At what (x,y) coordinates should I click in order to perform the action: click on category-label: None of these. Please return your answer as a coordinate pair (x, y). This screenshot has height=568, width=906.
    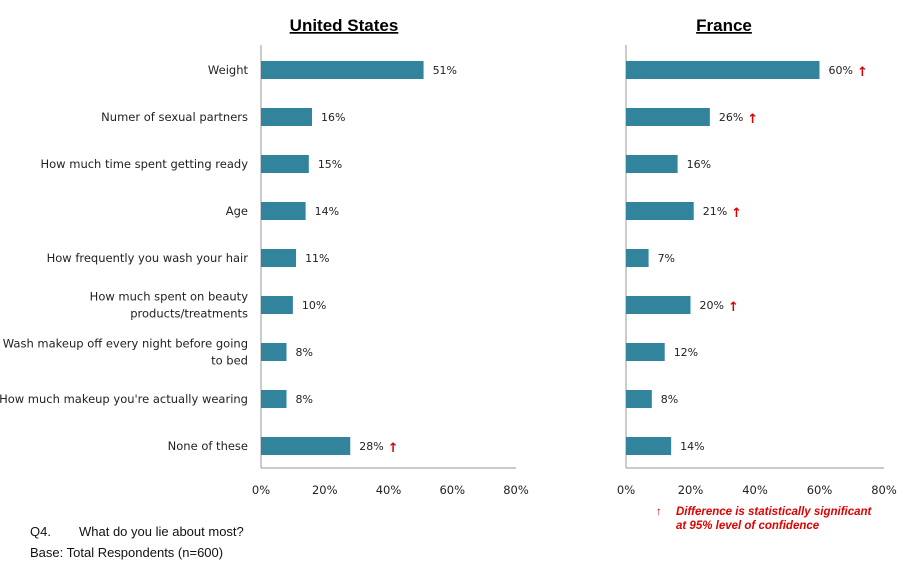
    Looking at the image, I should click on (208, 446).